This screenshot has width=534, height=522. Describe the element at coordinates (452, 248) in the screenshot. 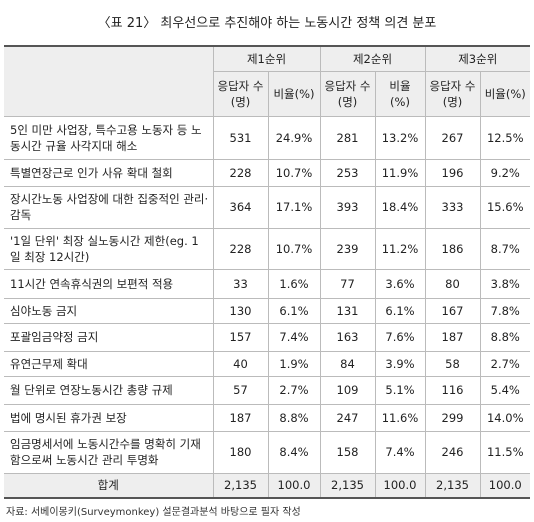

I see `cell: 186` at that location.